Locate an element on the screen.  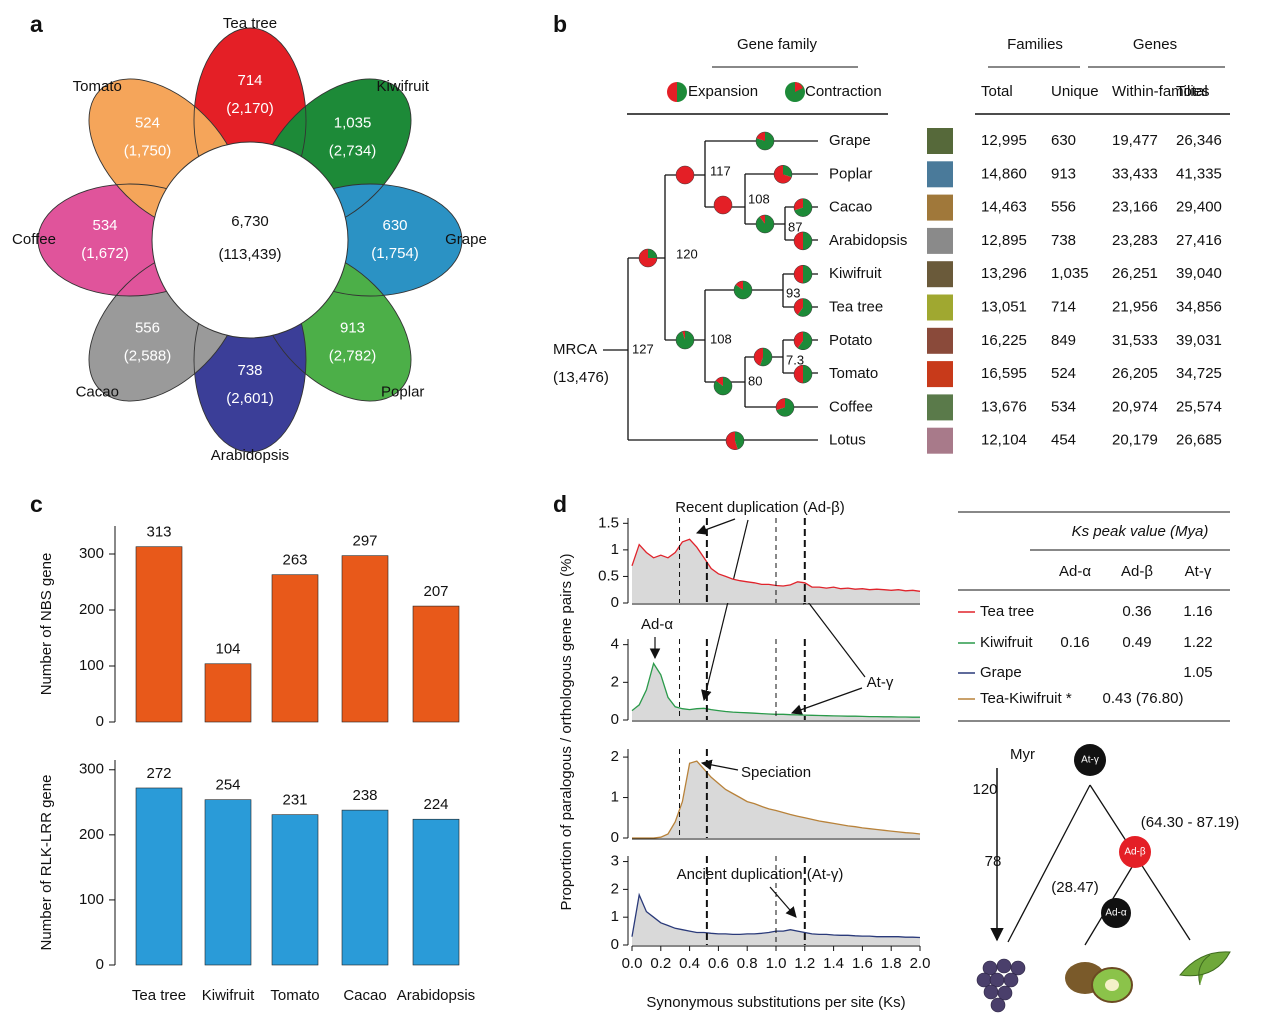
table-title: Ks peak value (Mya) is located at coordinates (1140, 531).